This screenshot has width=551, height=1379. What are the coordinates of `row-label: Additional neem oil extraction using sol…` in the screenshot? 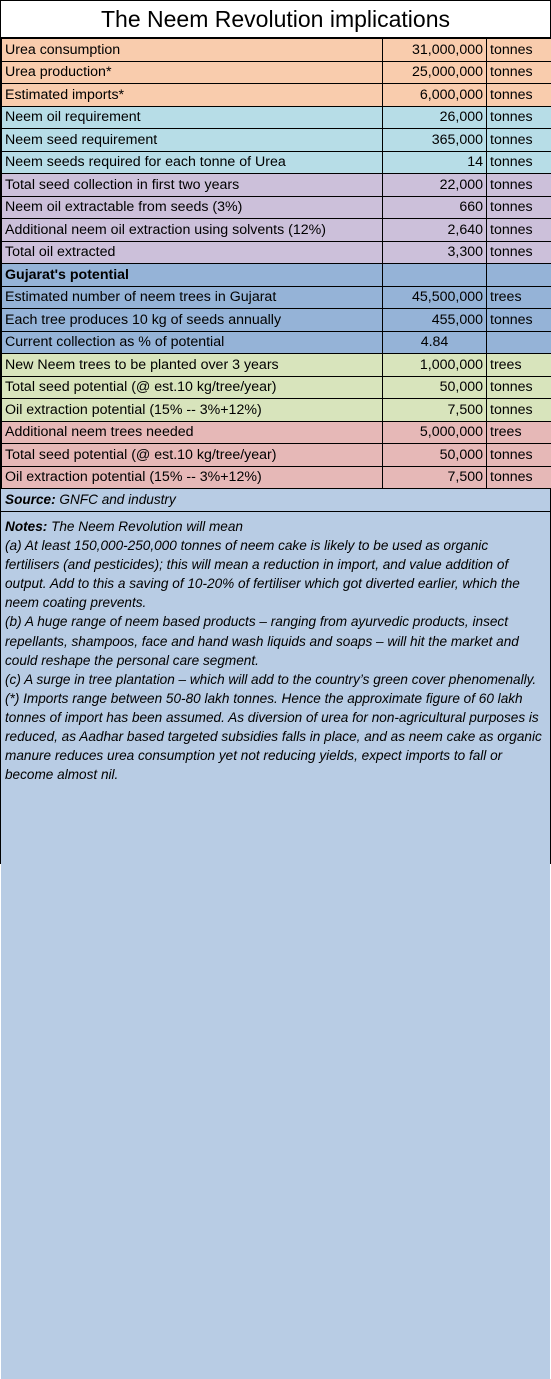 It's located at (192, 230).